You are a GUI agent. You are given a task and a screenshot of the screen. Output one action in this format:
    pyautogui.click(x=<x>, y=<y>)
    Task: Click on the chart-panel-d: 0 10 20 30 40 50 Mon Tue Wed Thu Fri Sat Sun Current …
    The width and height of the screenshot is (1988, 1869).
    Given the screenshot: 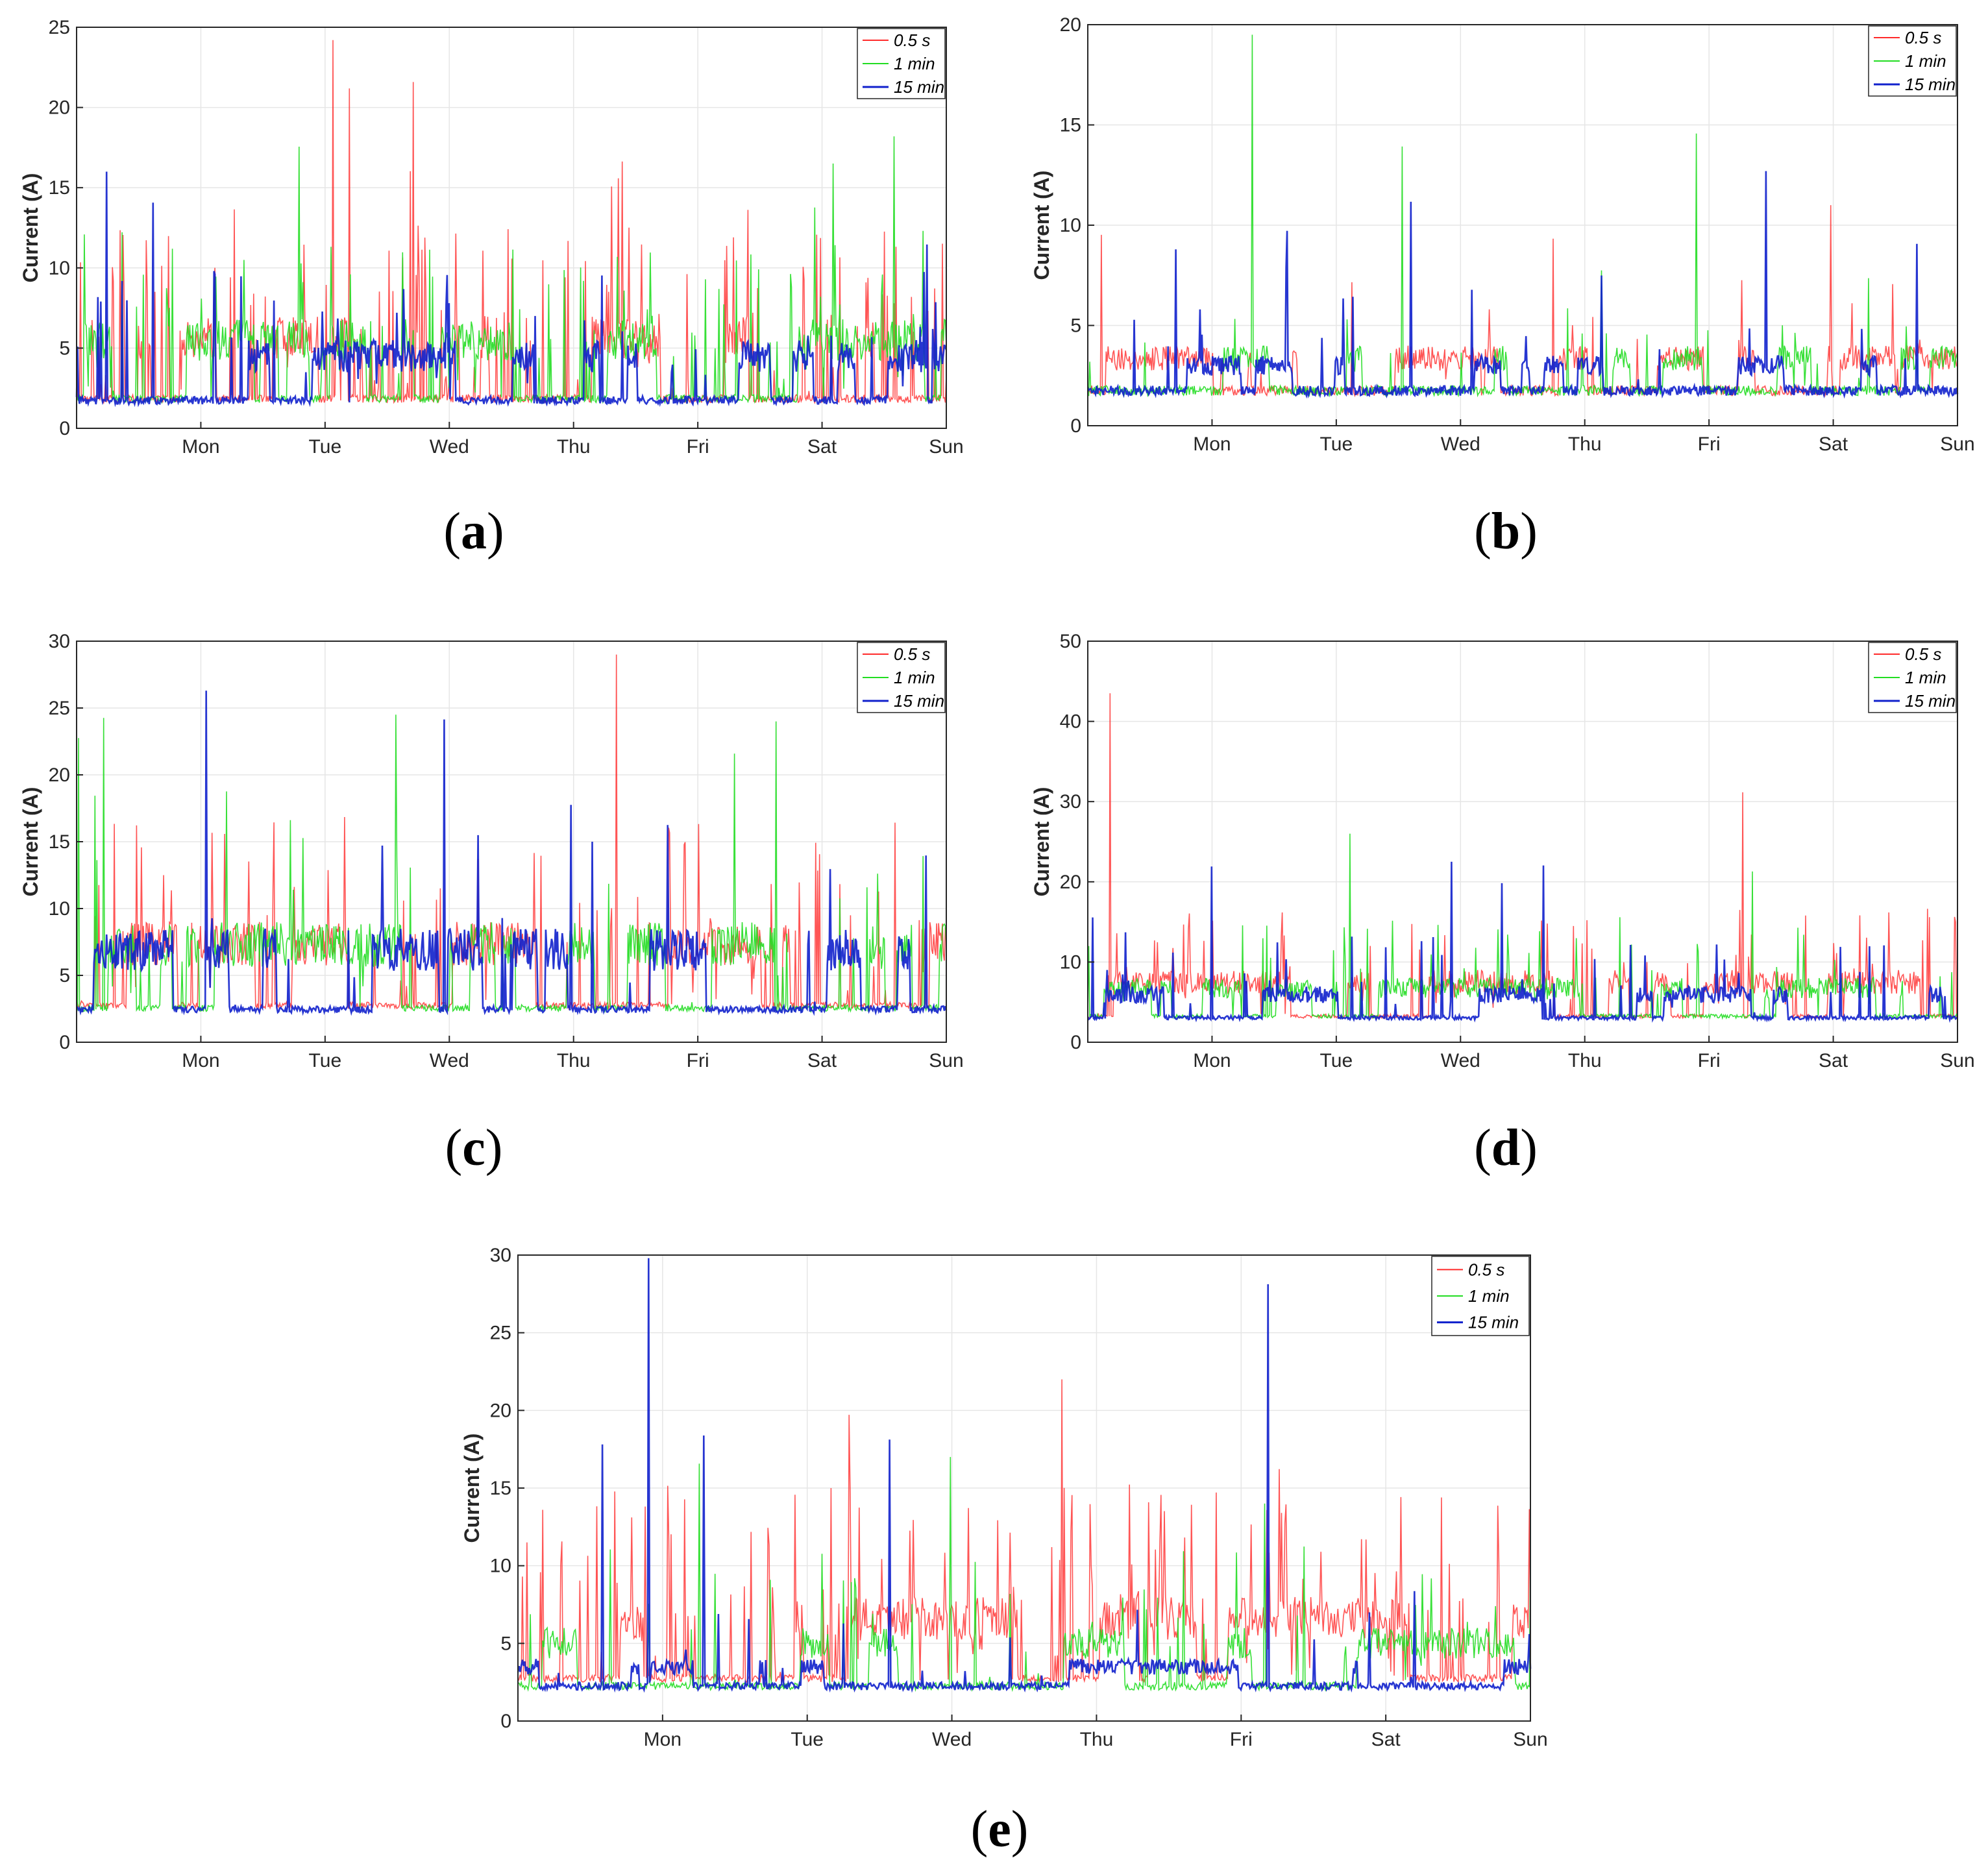 What is the action you would take?
    pyautogui.click(x=1502, y=904)
    